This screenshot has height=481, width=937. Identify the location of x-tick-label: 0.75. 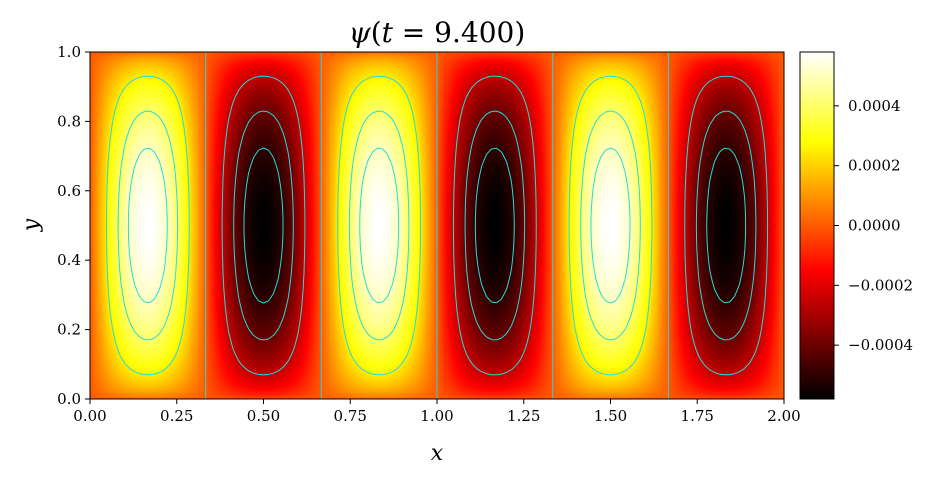
(350, 416).